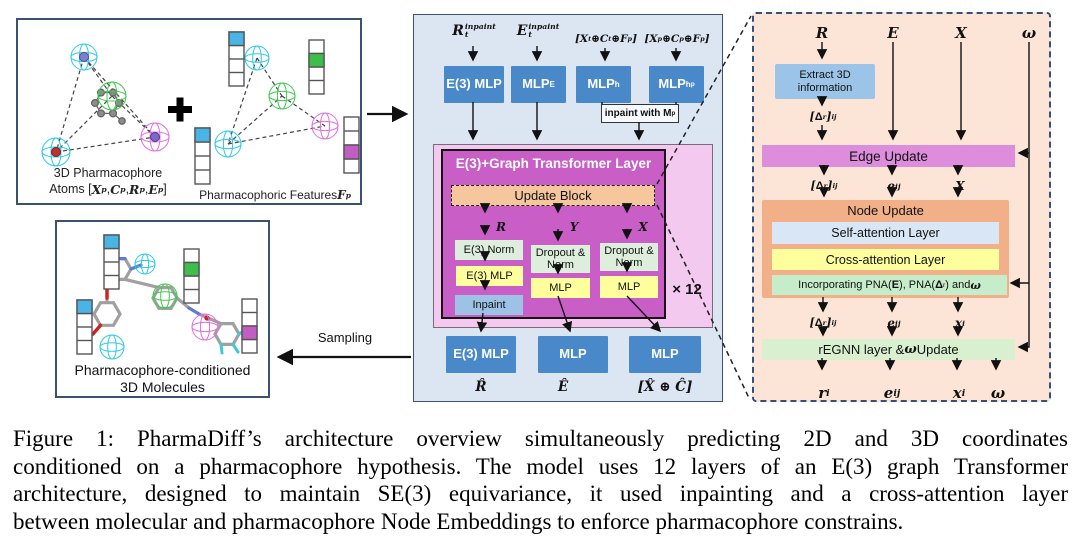  I want to click on output-r-hat-label: R̂, so click(481, 387).